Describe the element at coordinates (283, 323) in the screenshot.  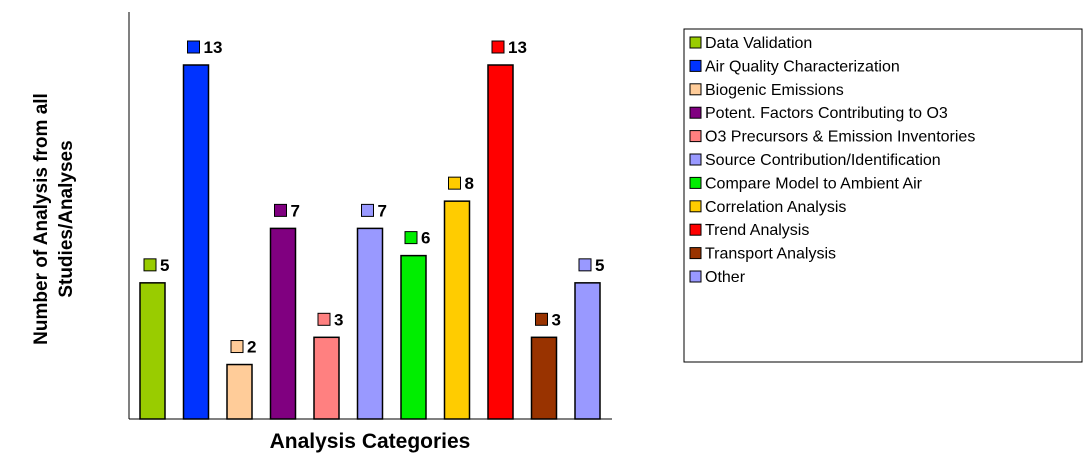
I see `bar-potent-factors-contributing-to-o3` at that location.